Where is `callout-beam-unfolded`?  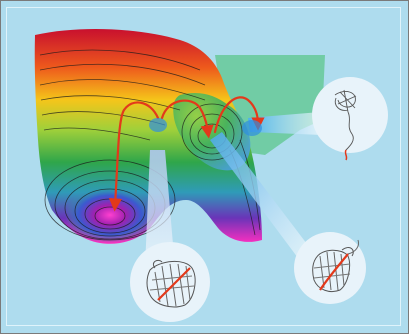
callout-beam-unfolded is located at coordinates (285, 123).